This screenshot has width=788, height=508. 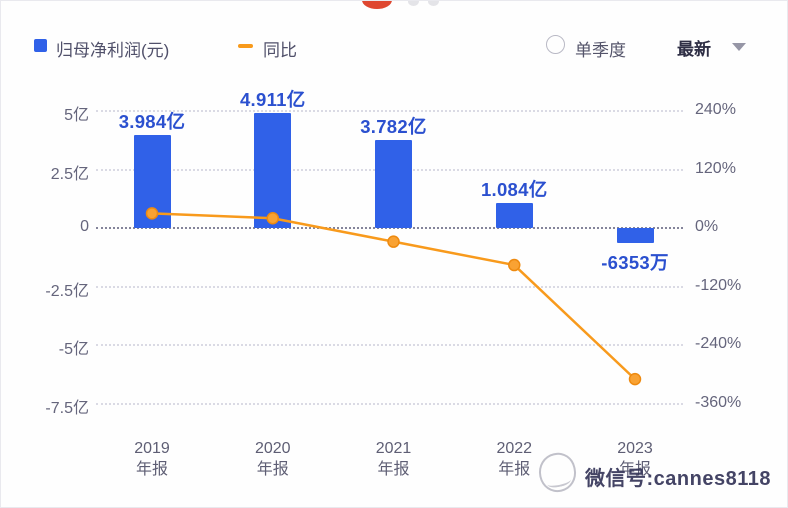 I want to click on x-axis-label: 2022 年报, so click(x=514, y=459).